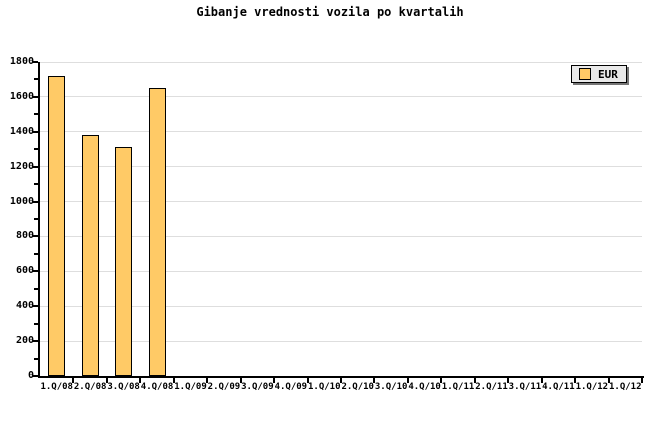 The image size is (660, 440). What do you see at coordinates (24, 271) in the screenshot?
I see `y-axis-tick-label: 600` at bounding box center [24, 271].